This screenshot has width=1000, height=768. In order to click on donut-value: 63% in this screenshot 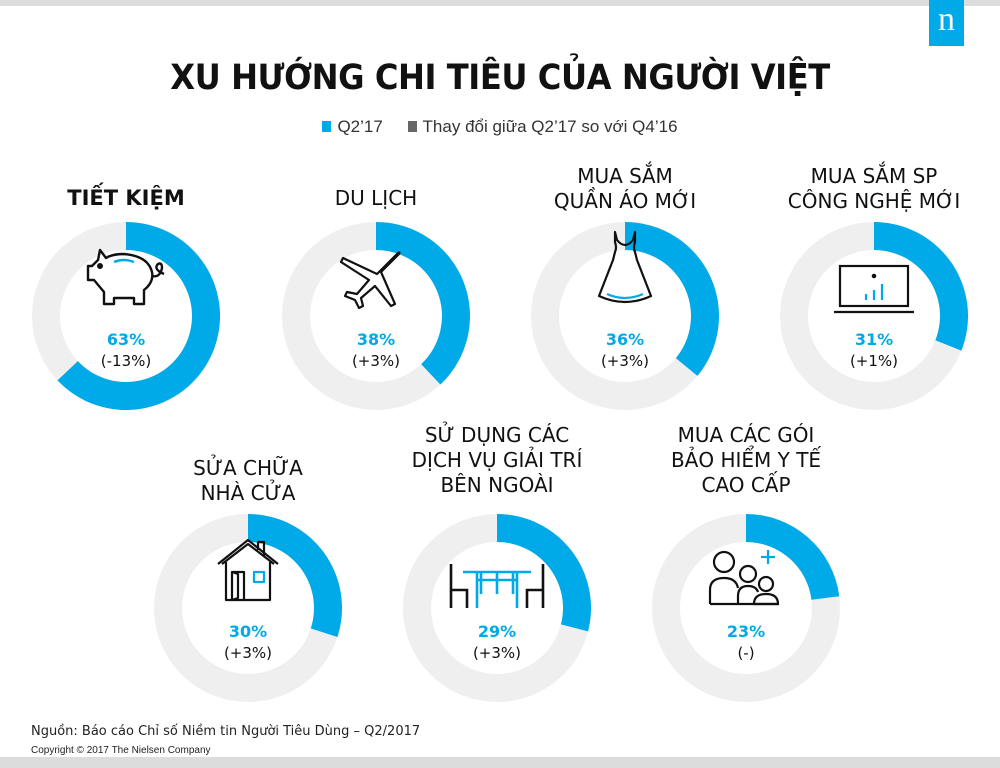, I will do `click(126, 339)`.